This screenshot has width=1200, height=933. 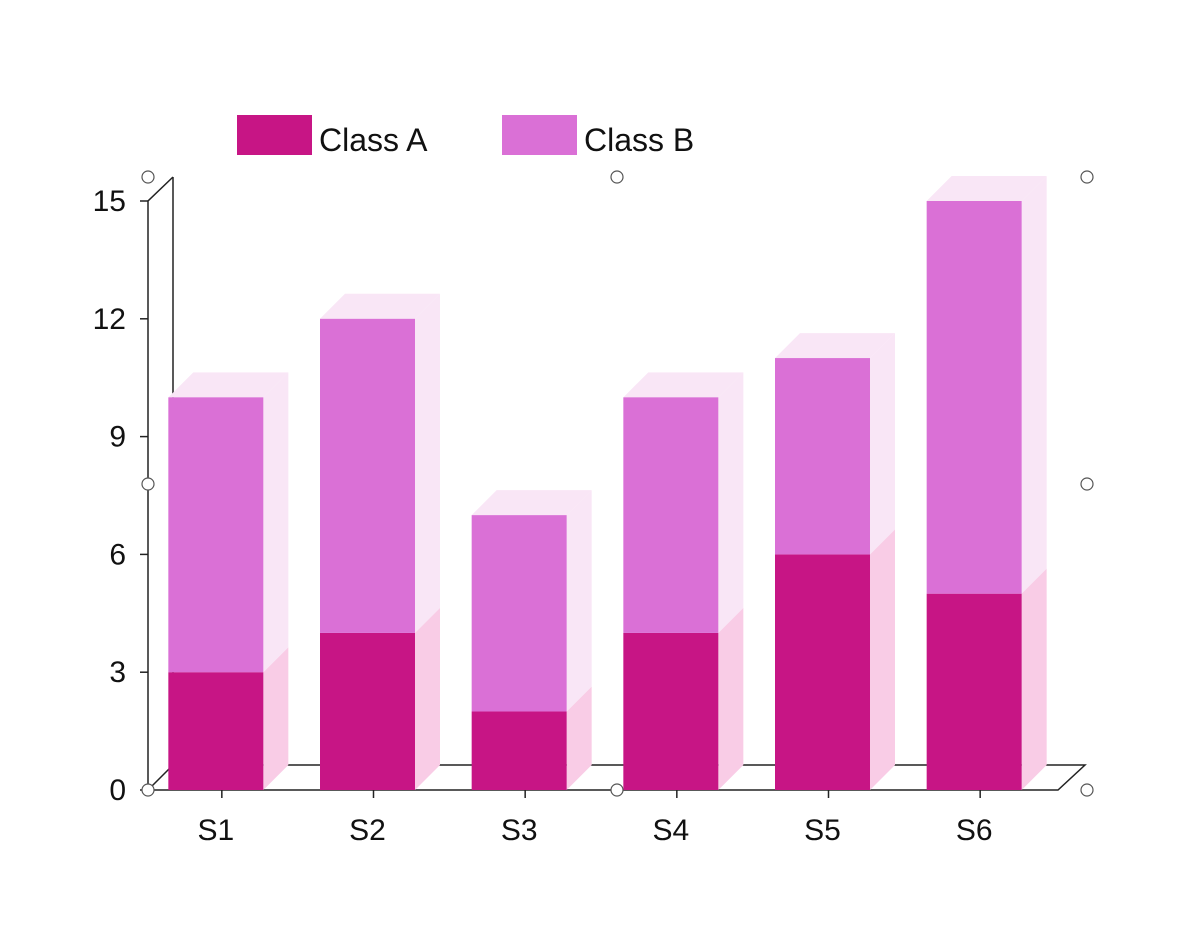 What do you see at coordinates (519, 750) in the screenshot?
I see `bar-S3-class-a` at bounding box center [519, 750].